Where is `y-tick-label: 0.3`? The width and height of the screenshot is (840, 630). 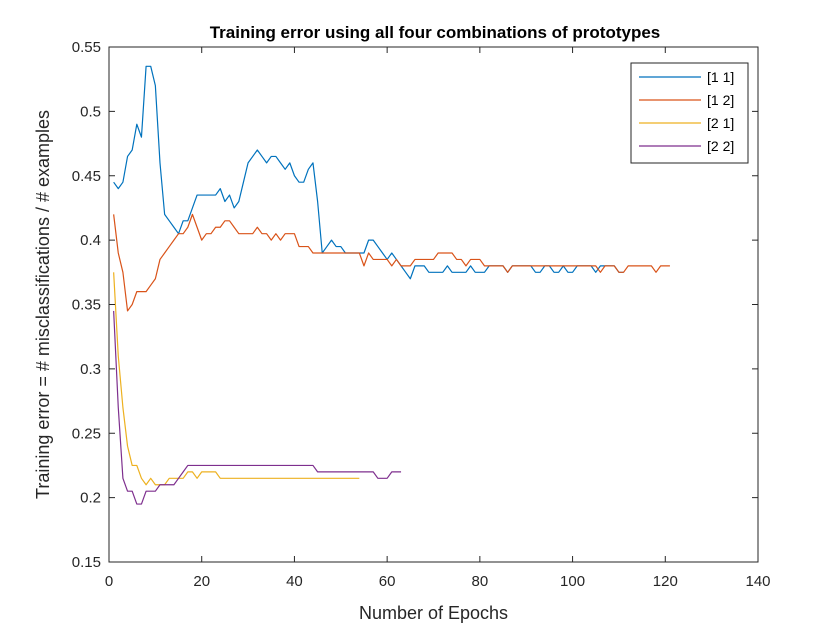 y-tick-label: 0.3 is located at coordinates (90, 369).